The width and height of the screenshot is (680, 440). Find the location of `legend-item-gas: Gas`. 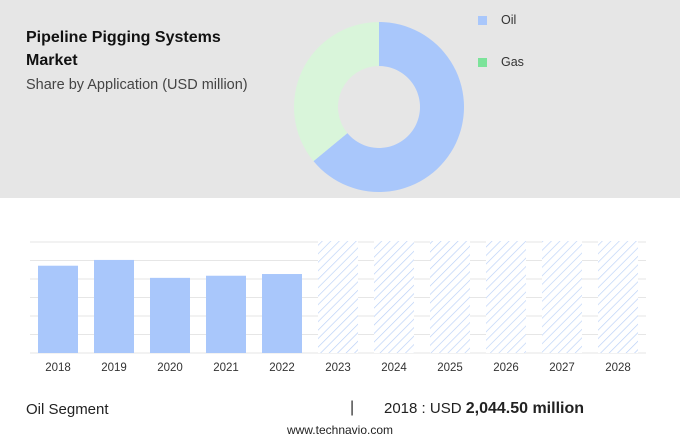

legend-item-gas: Gas is located at coordinates (501, 62).